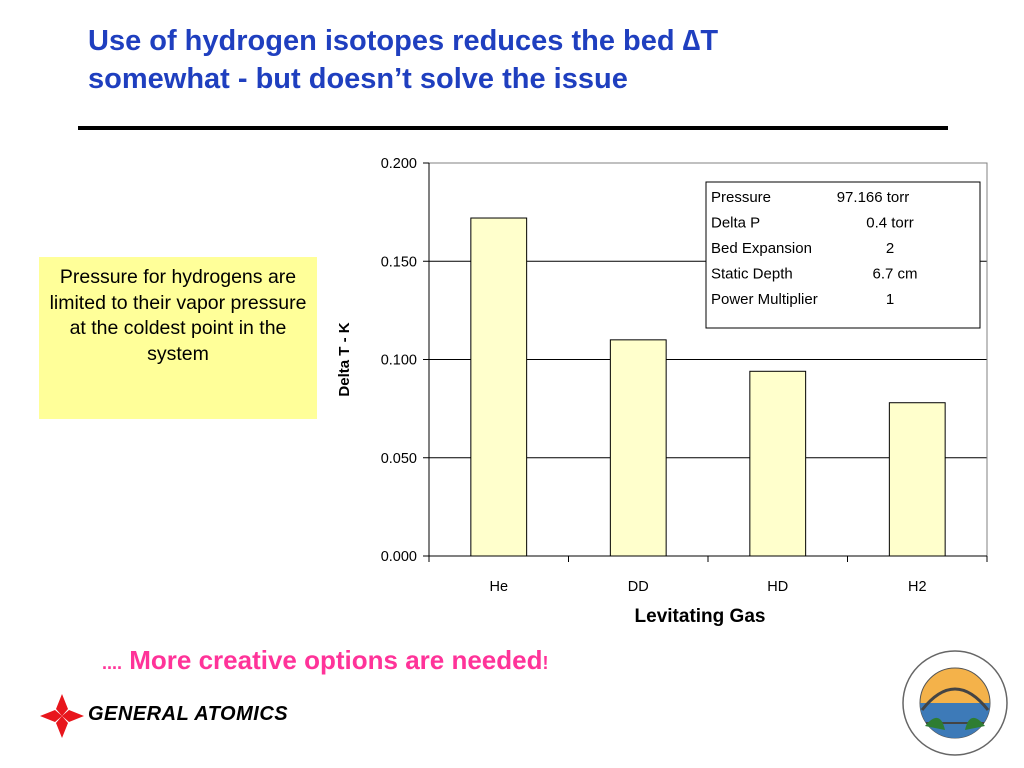 Image resolution: width=1024 pixels, height=768 pixels. I want to click on x-tick-label: H2, so click(917, 587).